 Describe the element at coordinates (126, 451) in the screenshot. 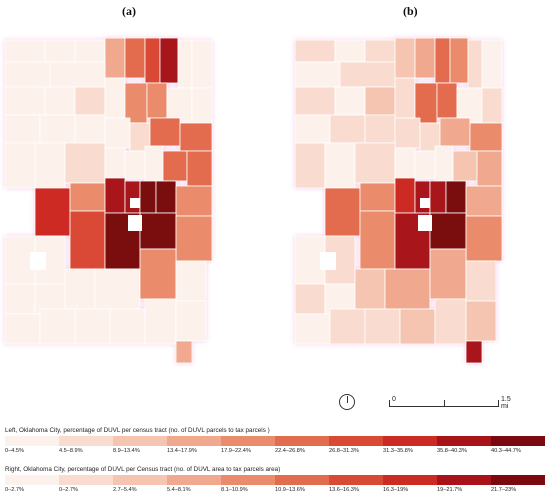

I see `legend-class-label: 8.9–13.4%` at that location.